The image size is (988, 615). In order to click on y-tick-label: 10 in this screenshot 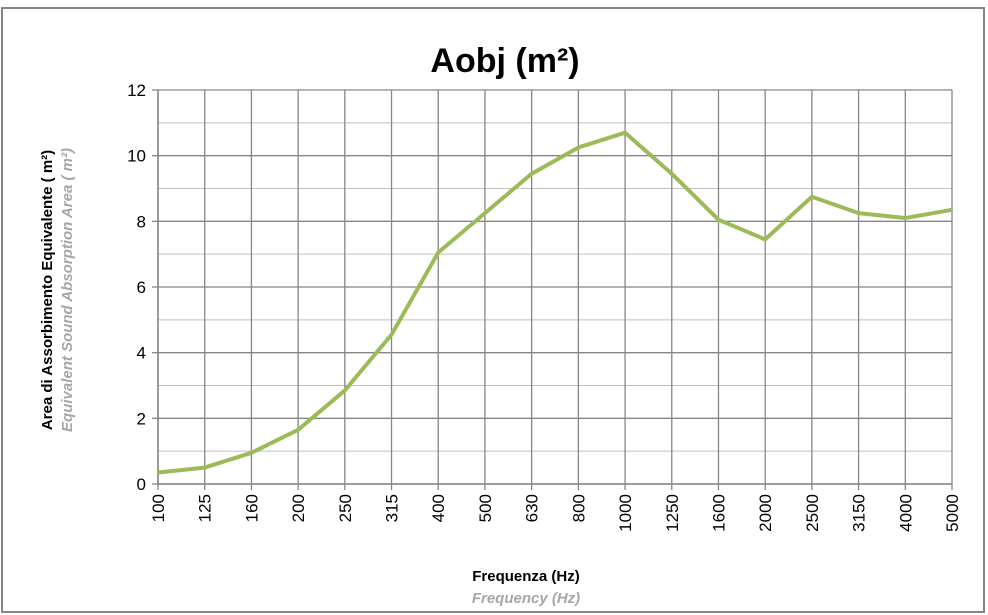, I will do `click(136, 156)`.